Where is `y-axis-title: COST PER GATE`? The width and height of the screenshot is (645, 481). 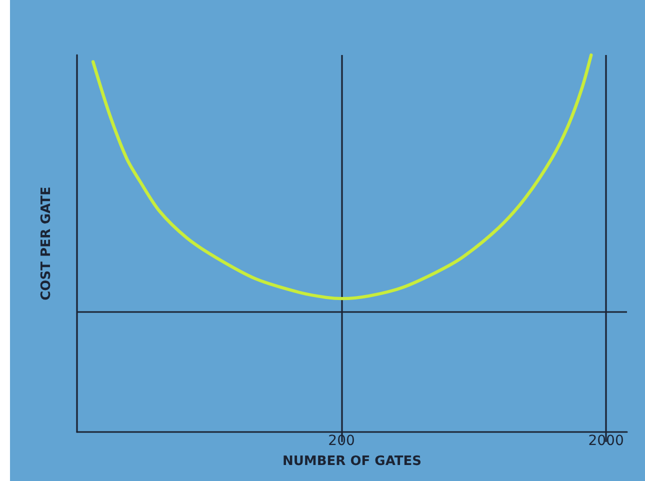
y-axis-title: COST PER GATE is located at coordinates (46, 243).